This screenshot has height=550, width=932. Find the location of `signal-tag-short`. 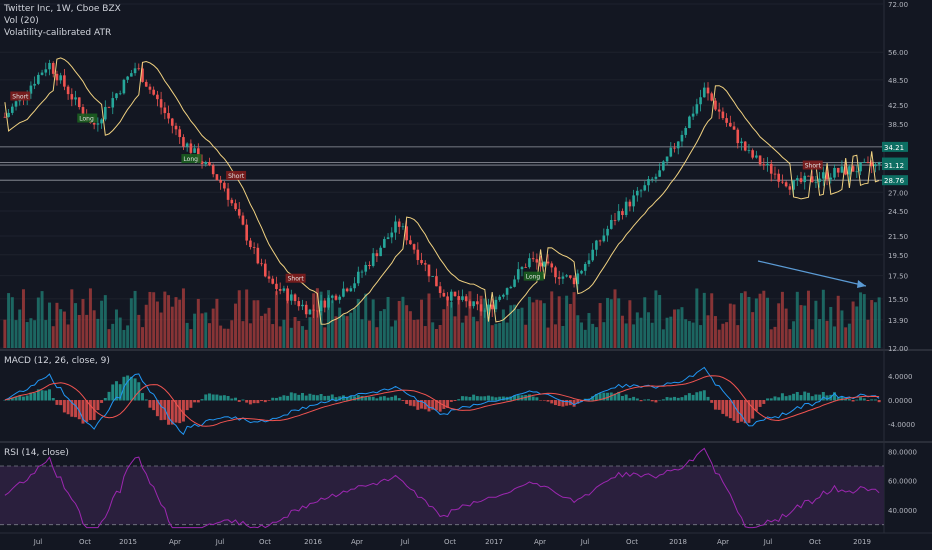

signal-tag-short is located at coordinates (20, 96).